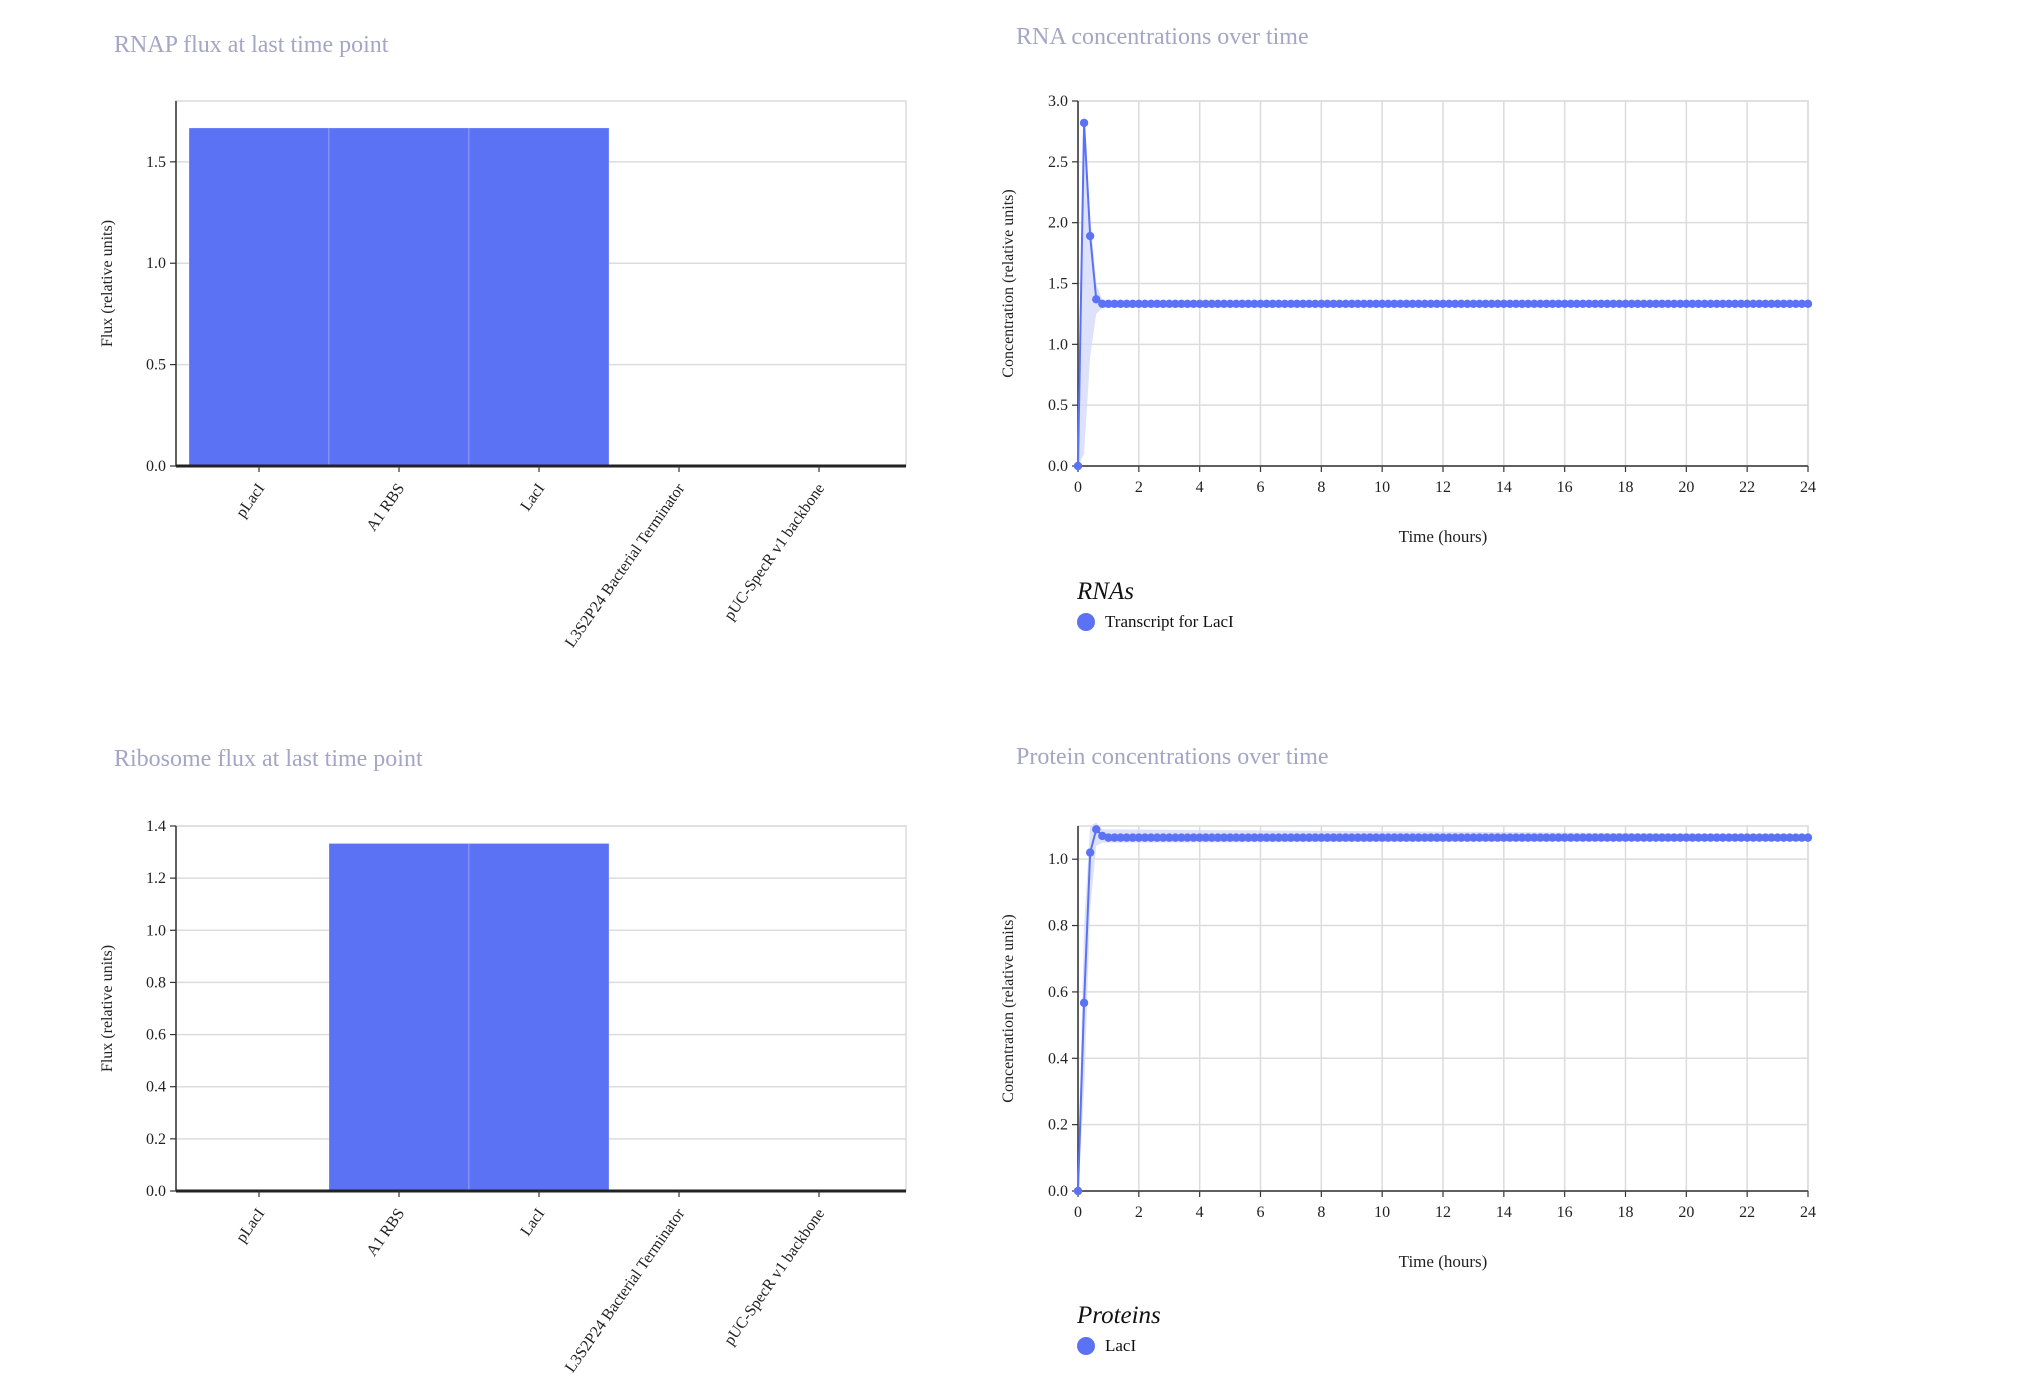 The width and height of the screenshot is (2020, 1376). I want to click on y-tick-label: 1.0, so click(156, 930).